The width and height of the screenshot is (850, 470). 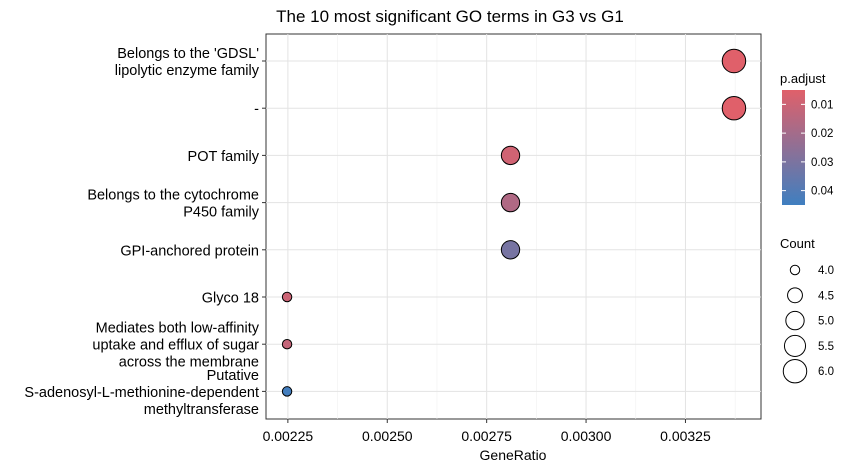 What do you see at coordinates (288, 436) in the screenshot?
I see `x-tick-label: 0.00225` at bounding box center [288, 436].